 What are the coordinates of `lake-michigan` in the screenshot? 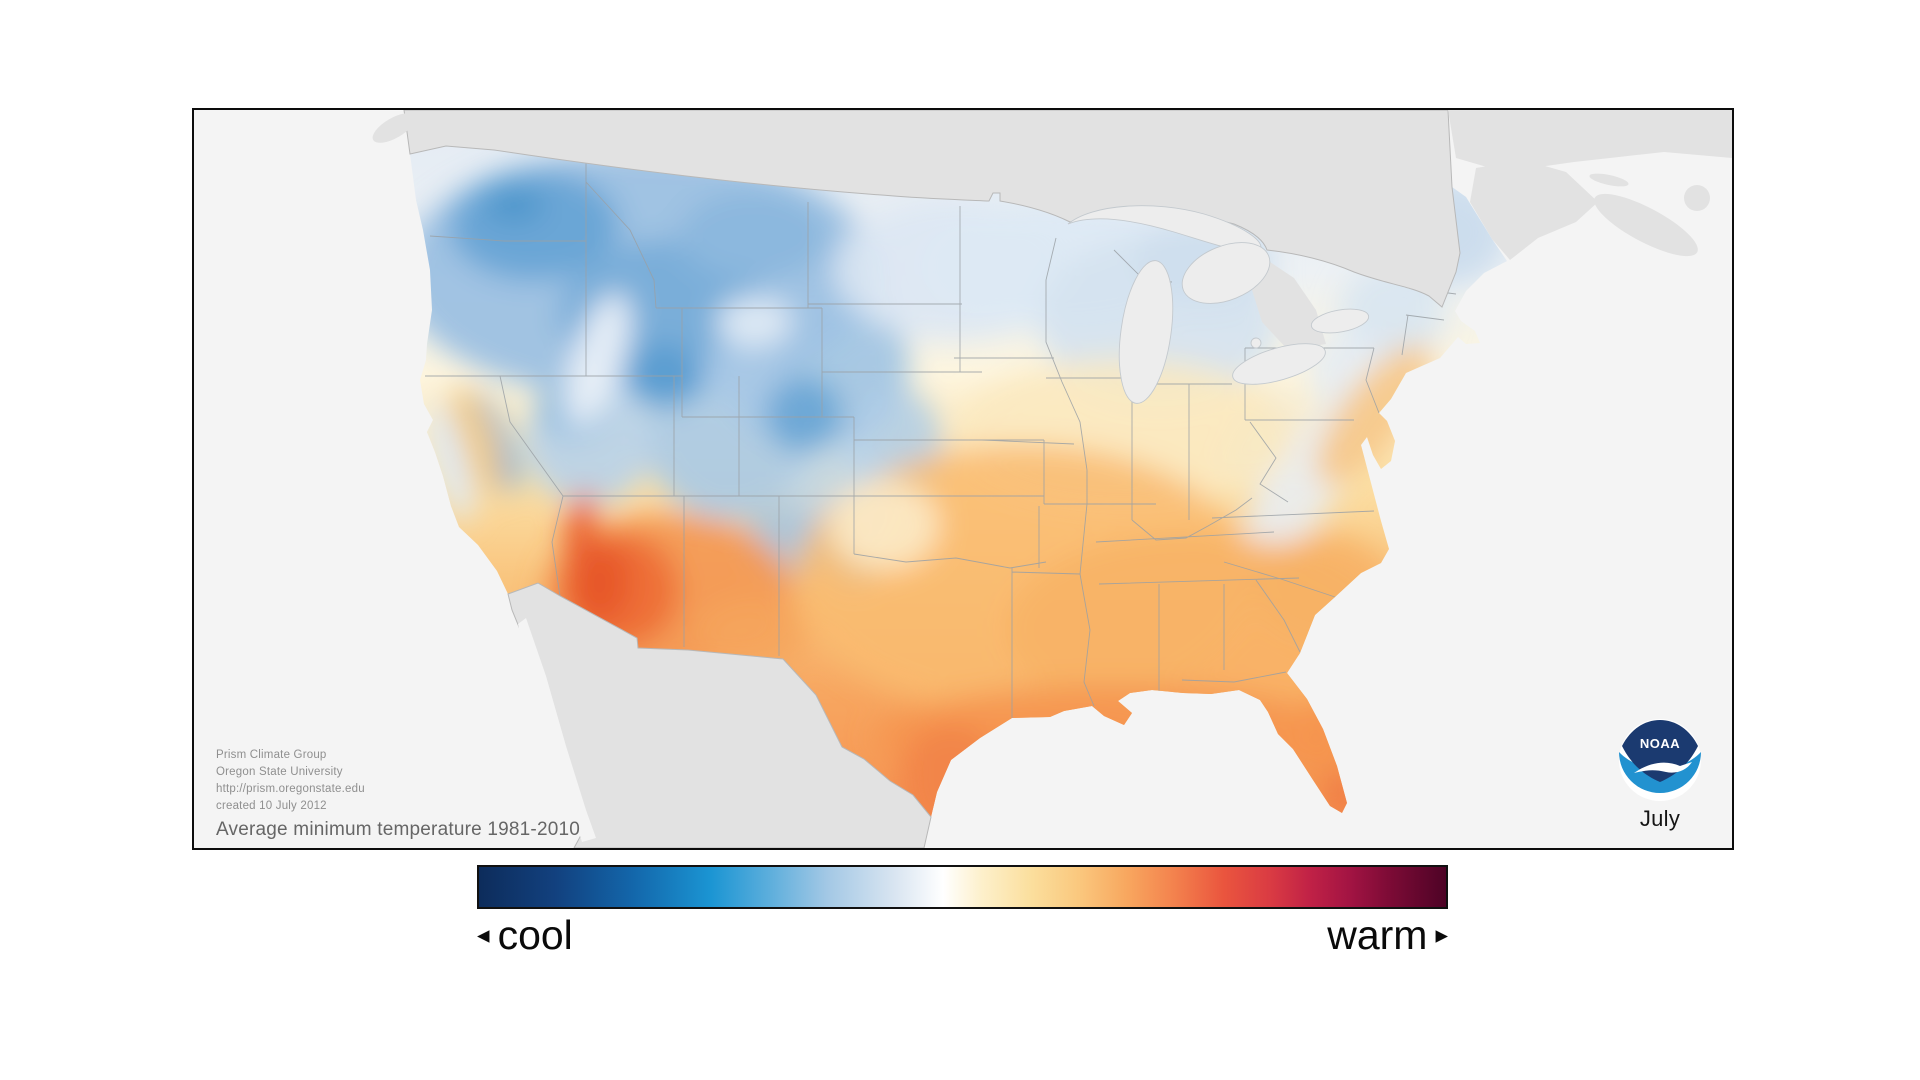 It's located at (1146, 332).